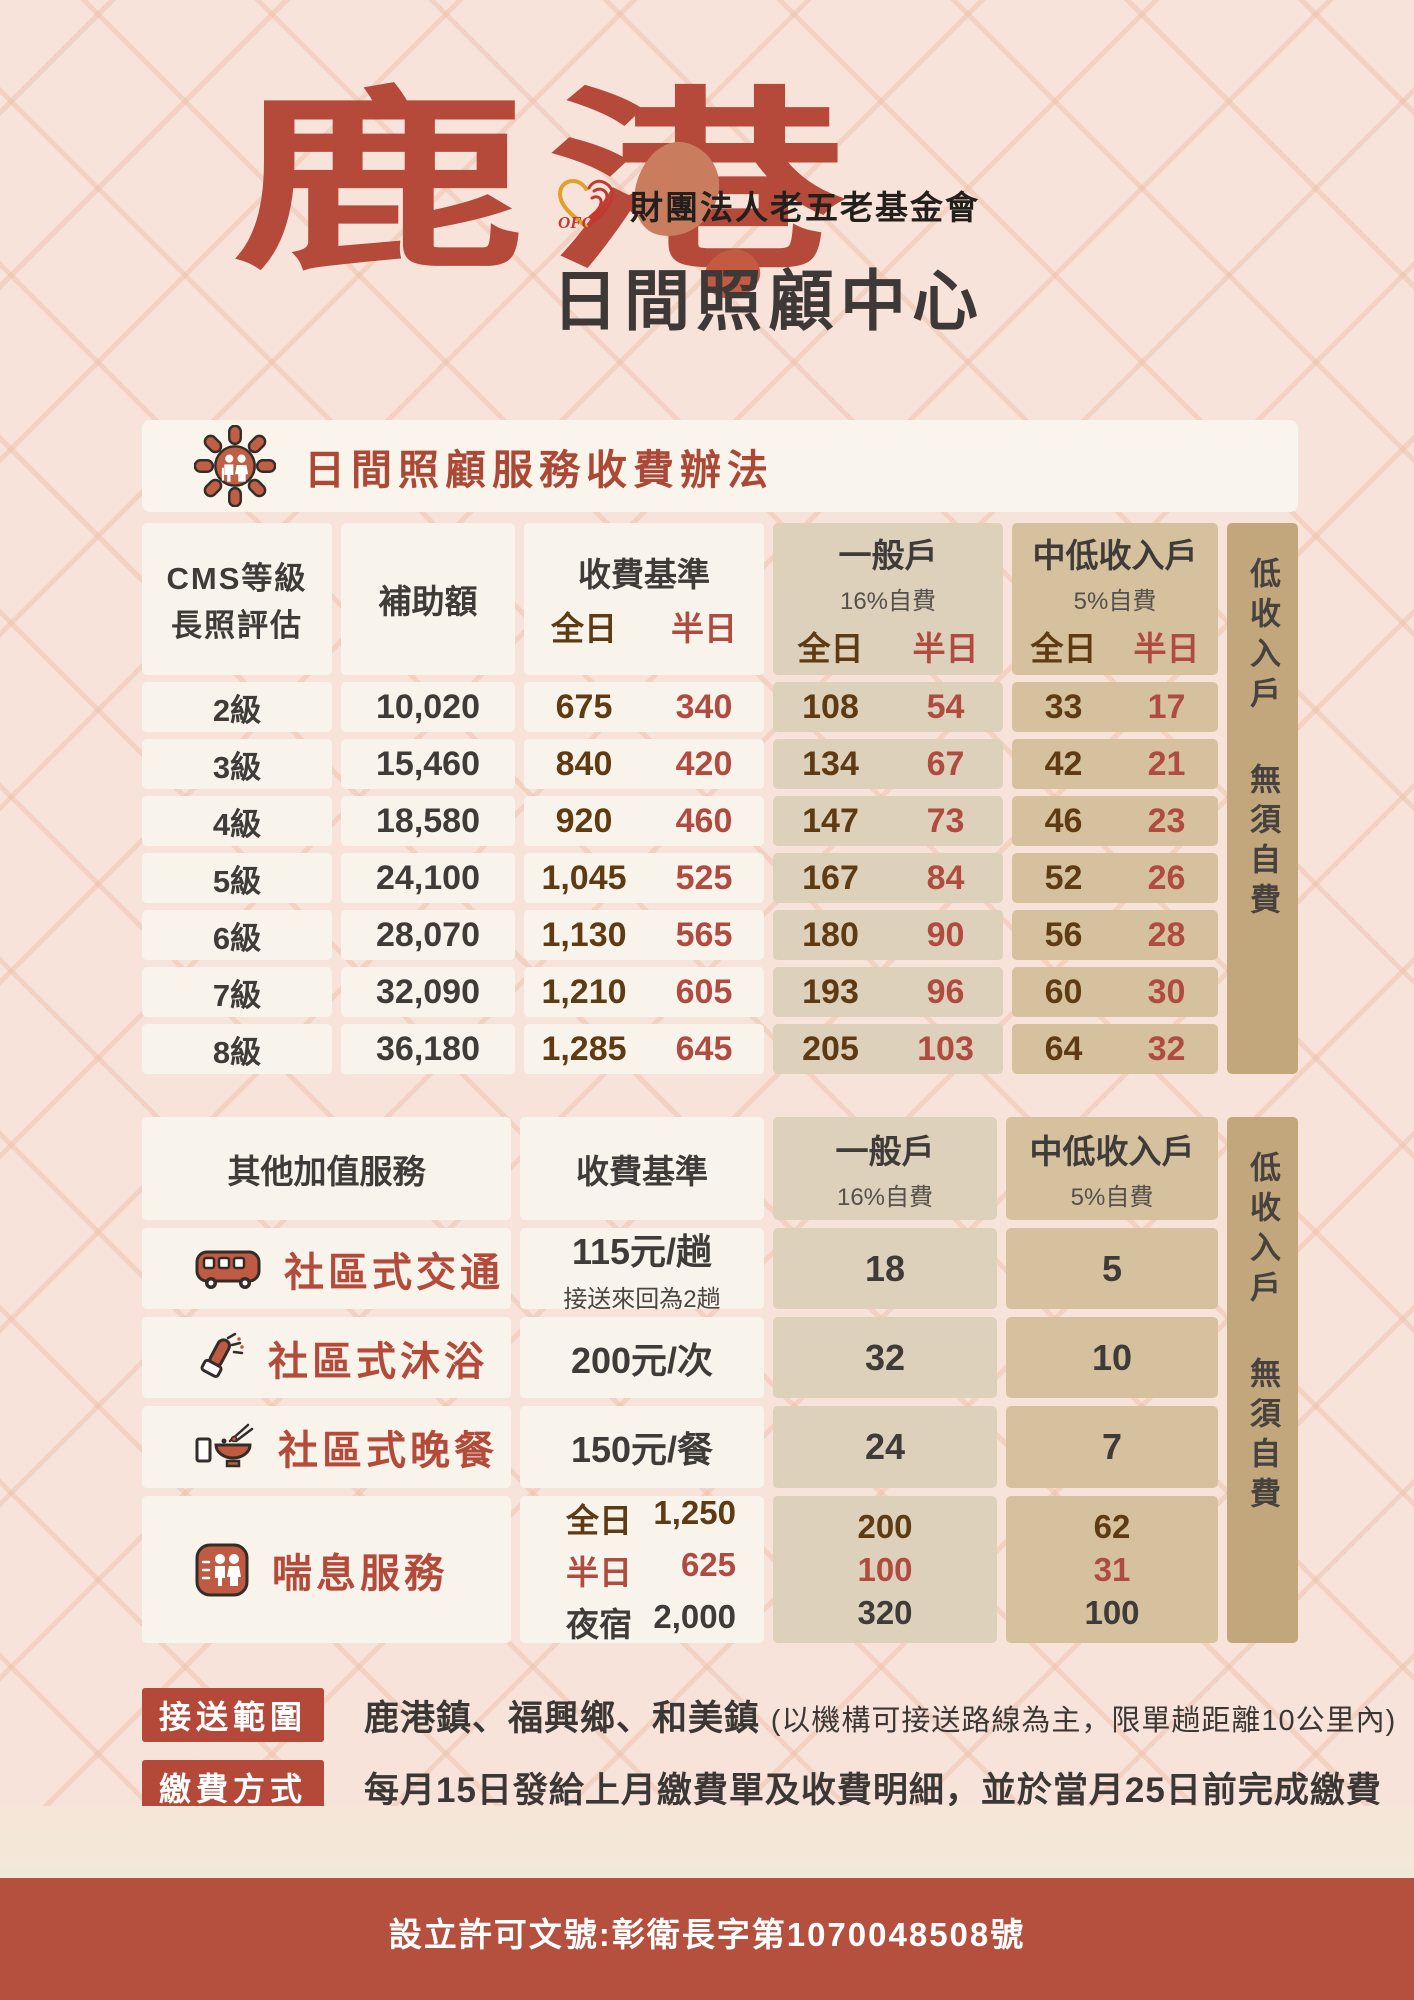 This screenshot has width=1414, height=2000. What do you see at coordinates (644, 599) in the screenshot?
I see `fee-col-base: 收費基準 全日 半日` at bounding box center [644, 599].